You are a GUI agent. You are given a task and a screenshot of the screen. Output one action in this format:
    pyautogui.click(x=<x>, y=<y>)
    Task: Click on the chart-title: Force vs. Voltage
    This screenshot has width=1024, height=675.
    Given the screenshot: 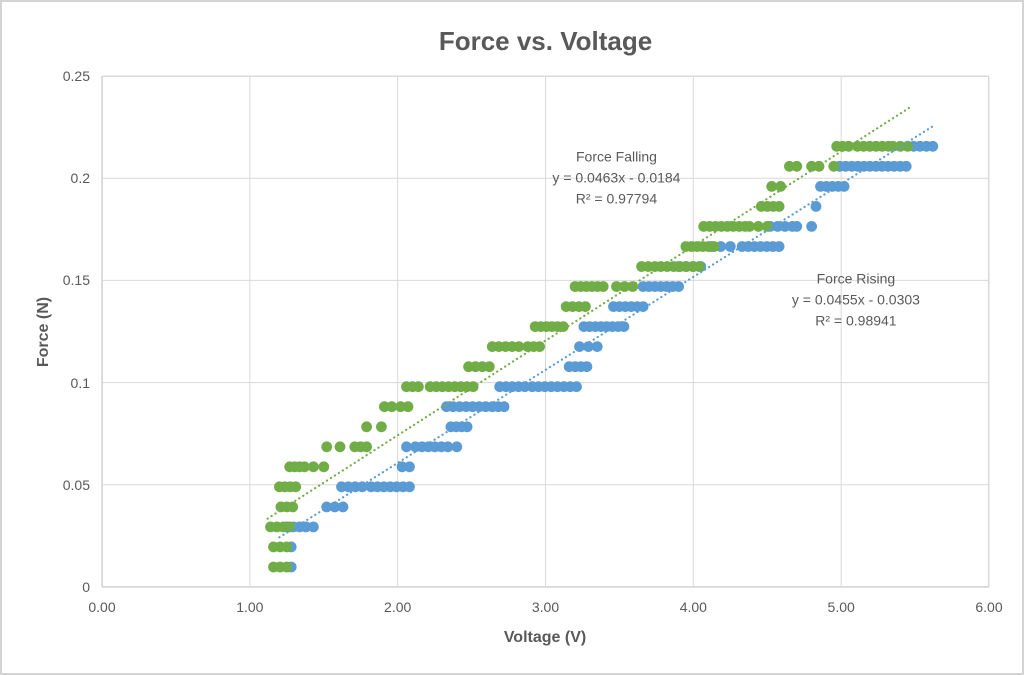 What is the action you would take?
    pyautogui.click(x=545, y=41)
    